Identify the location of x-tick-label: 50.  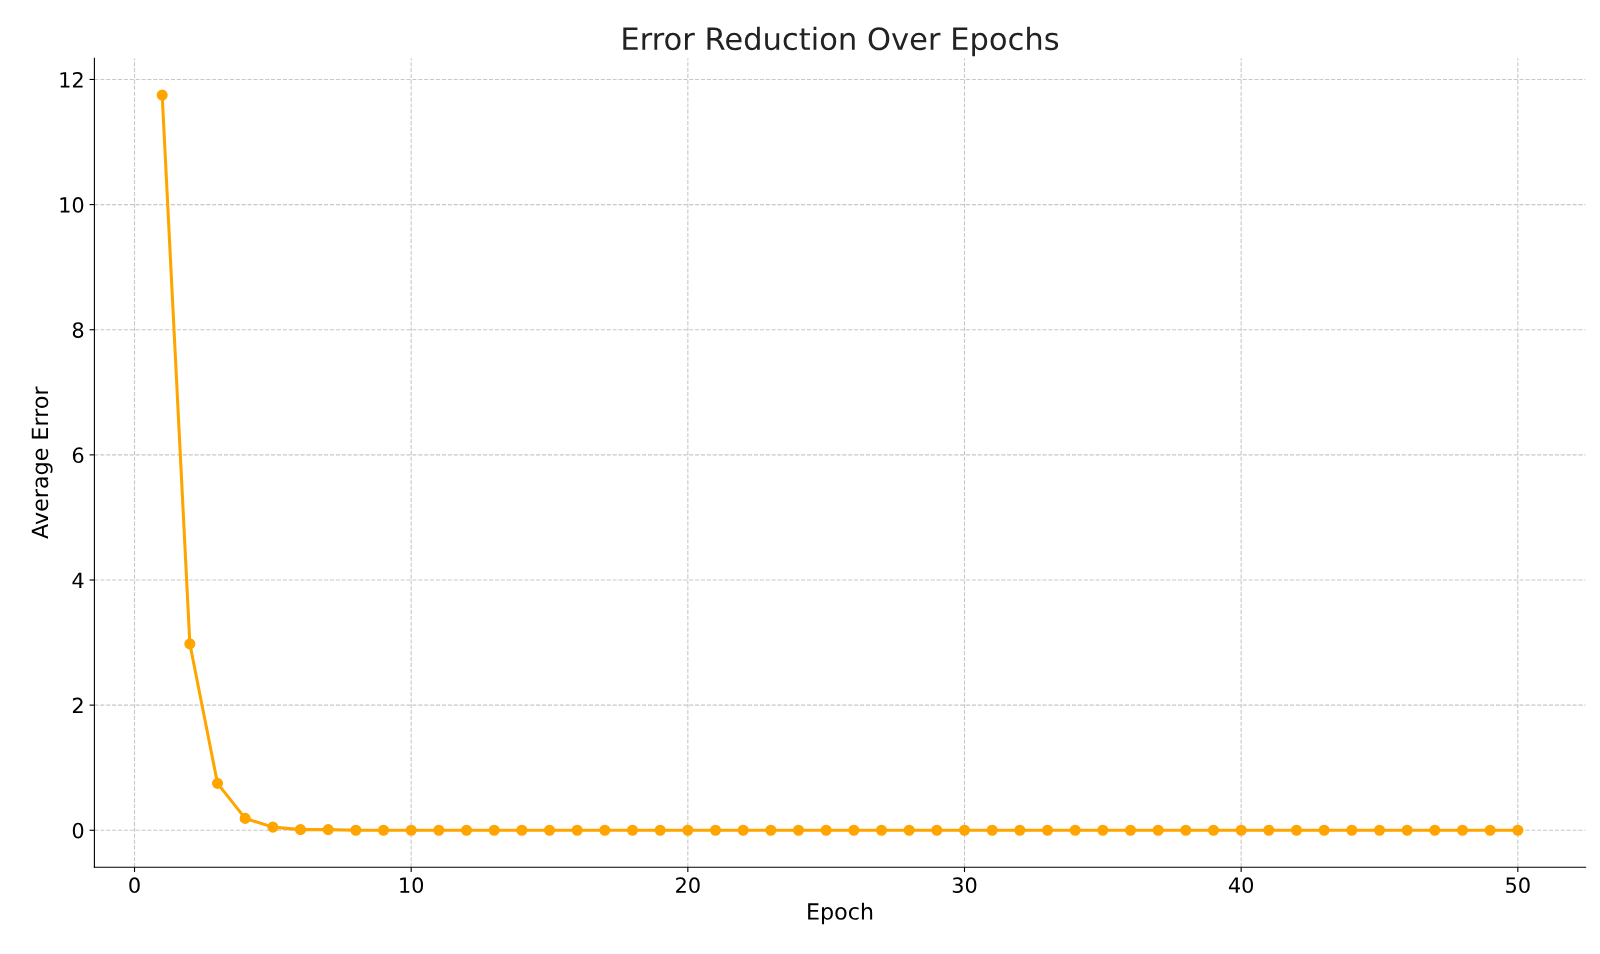
(1518, 885).